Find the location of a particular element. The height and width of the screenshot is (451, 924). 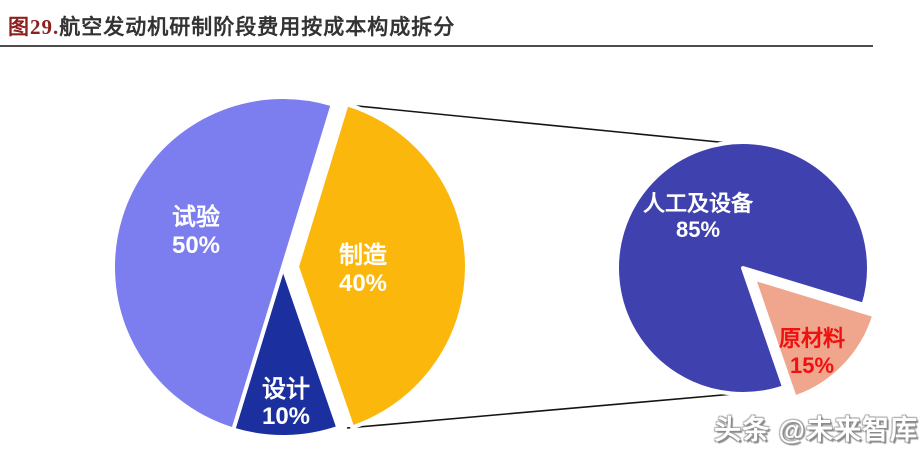

figure-caption: 航空发动机研制阶段费用按成本构成拆分 is located at coordinates (257, 27).